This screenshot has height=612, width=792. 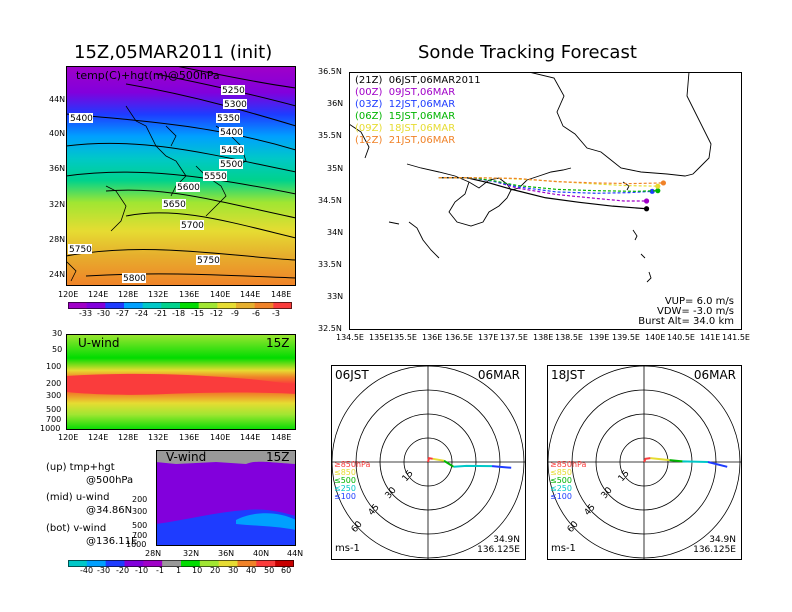 What do you see at coordinates (57, 333) in the screenshot?
I see `p-label: 30` at bounding box center [57, 333].